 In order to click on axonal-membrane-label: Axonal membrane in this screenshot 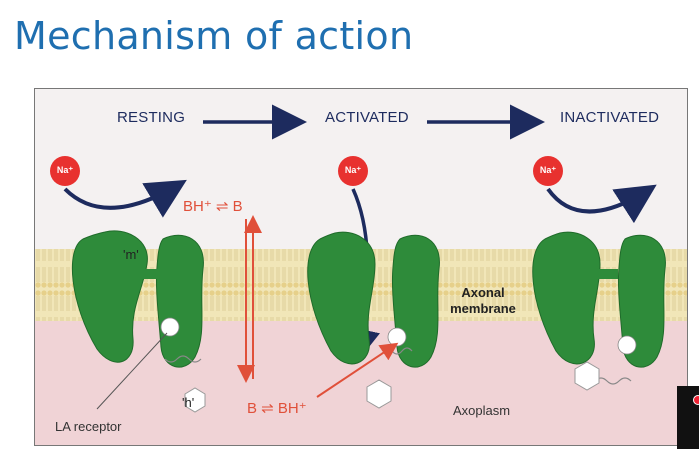, I will do `click(483, 301)`.